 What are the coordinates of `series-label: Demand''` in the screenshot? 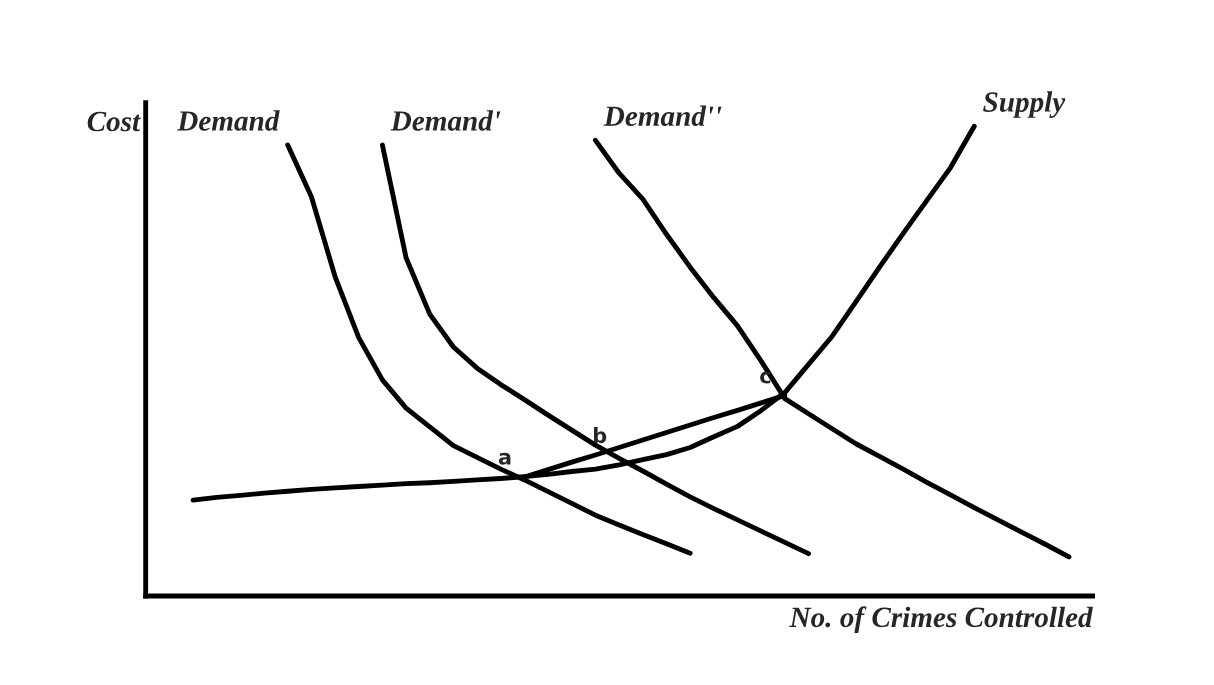 It's located at (662, 116).